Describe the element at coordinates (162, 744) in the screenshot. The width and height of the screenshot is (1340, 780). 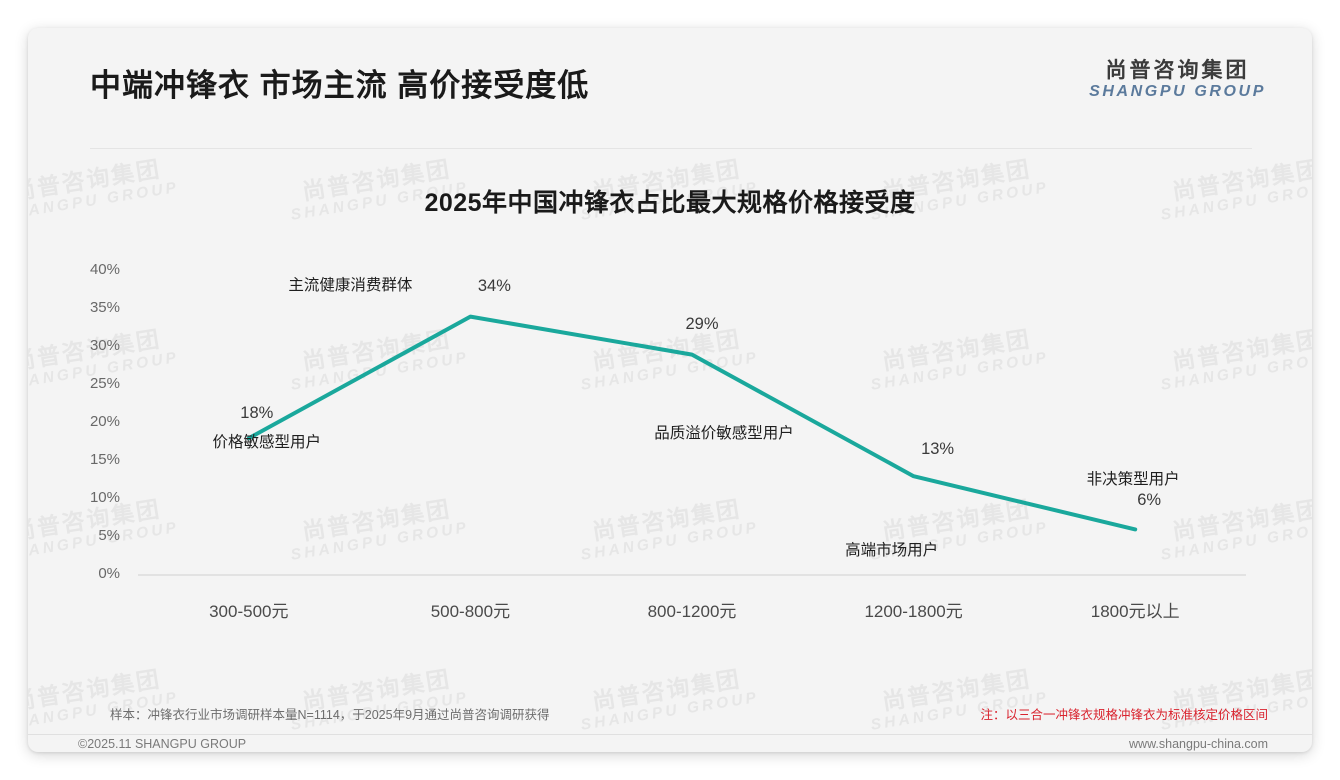
I see `copyright-text: ©2025.11 SHANGPU GROUP` at that location.